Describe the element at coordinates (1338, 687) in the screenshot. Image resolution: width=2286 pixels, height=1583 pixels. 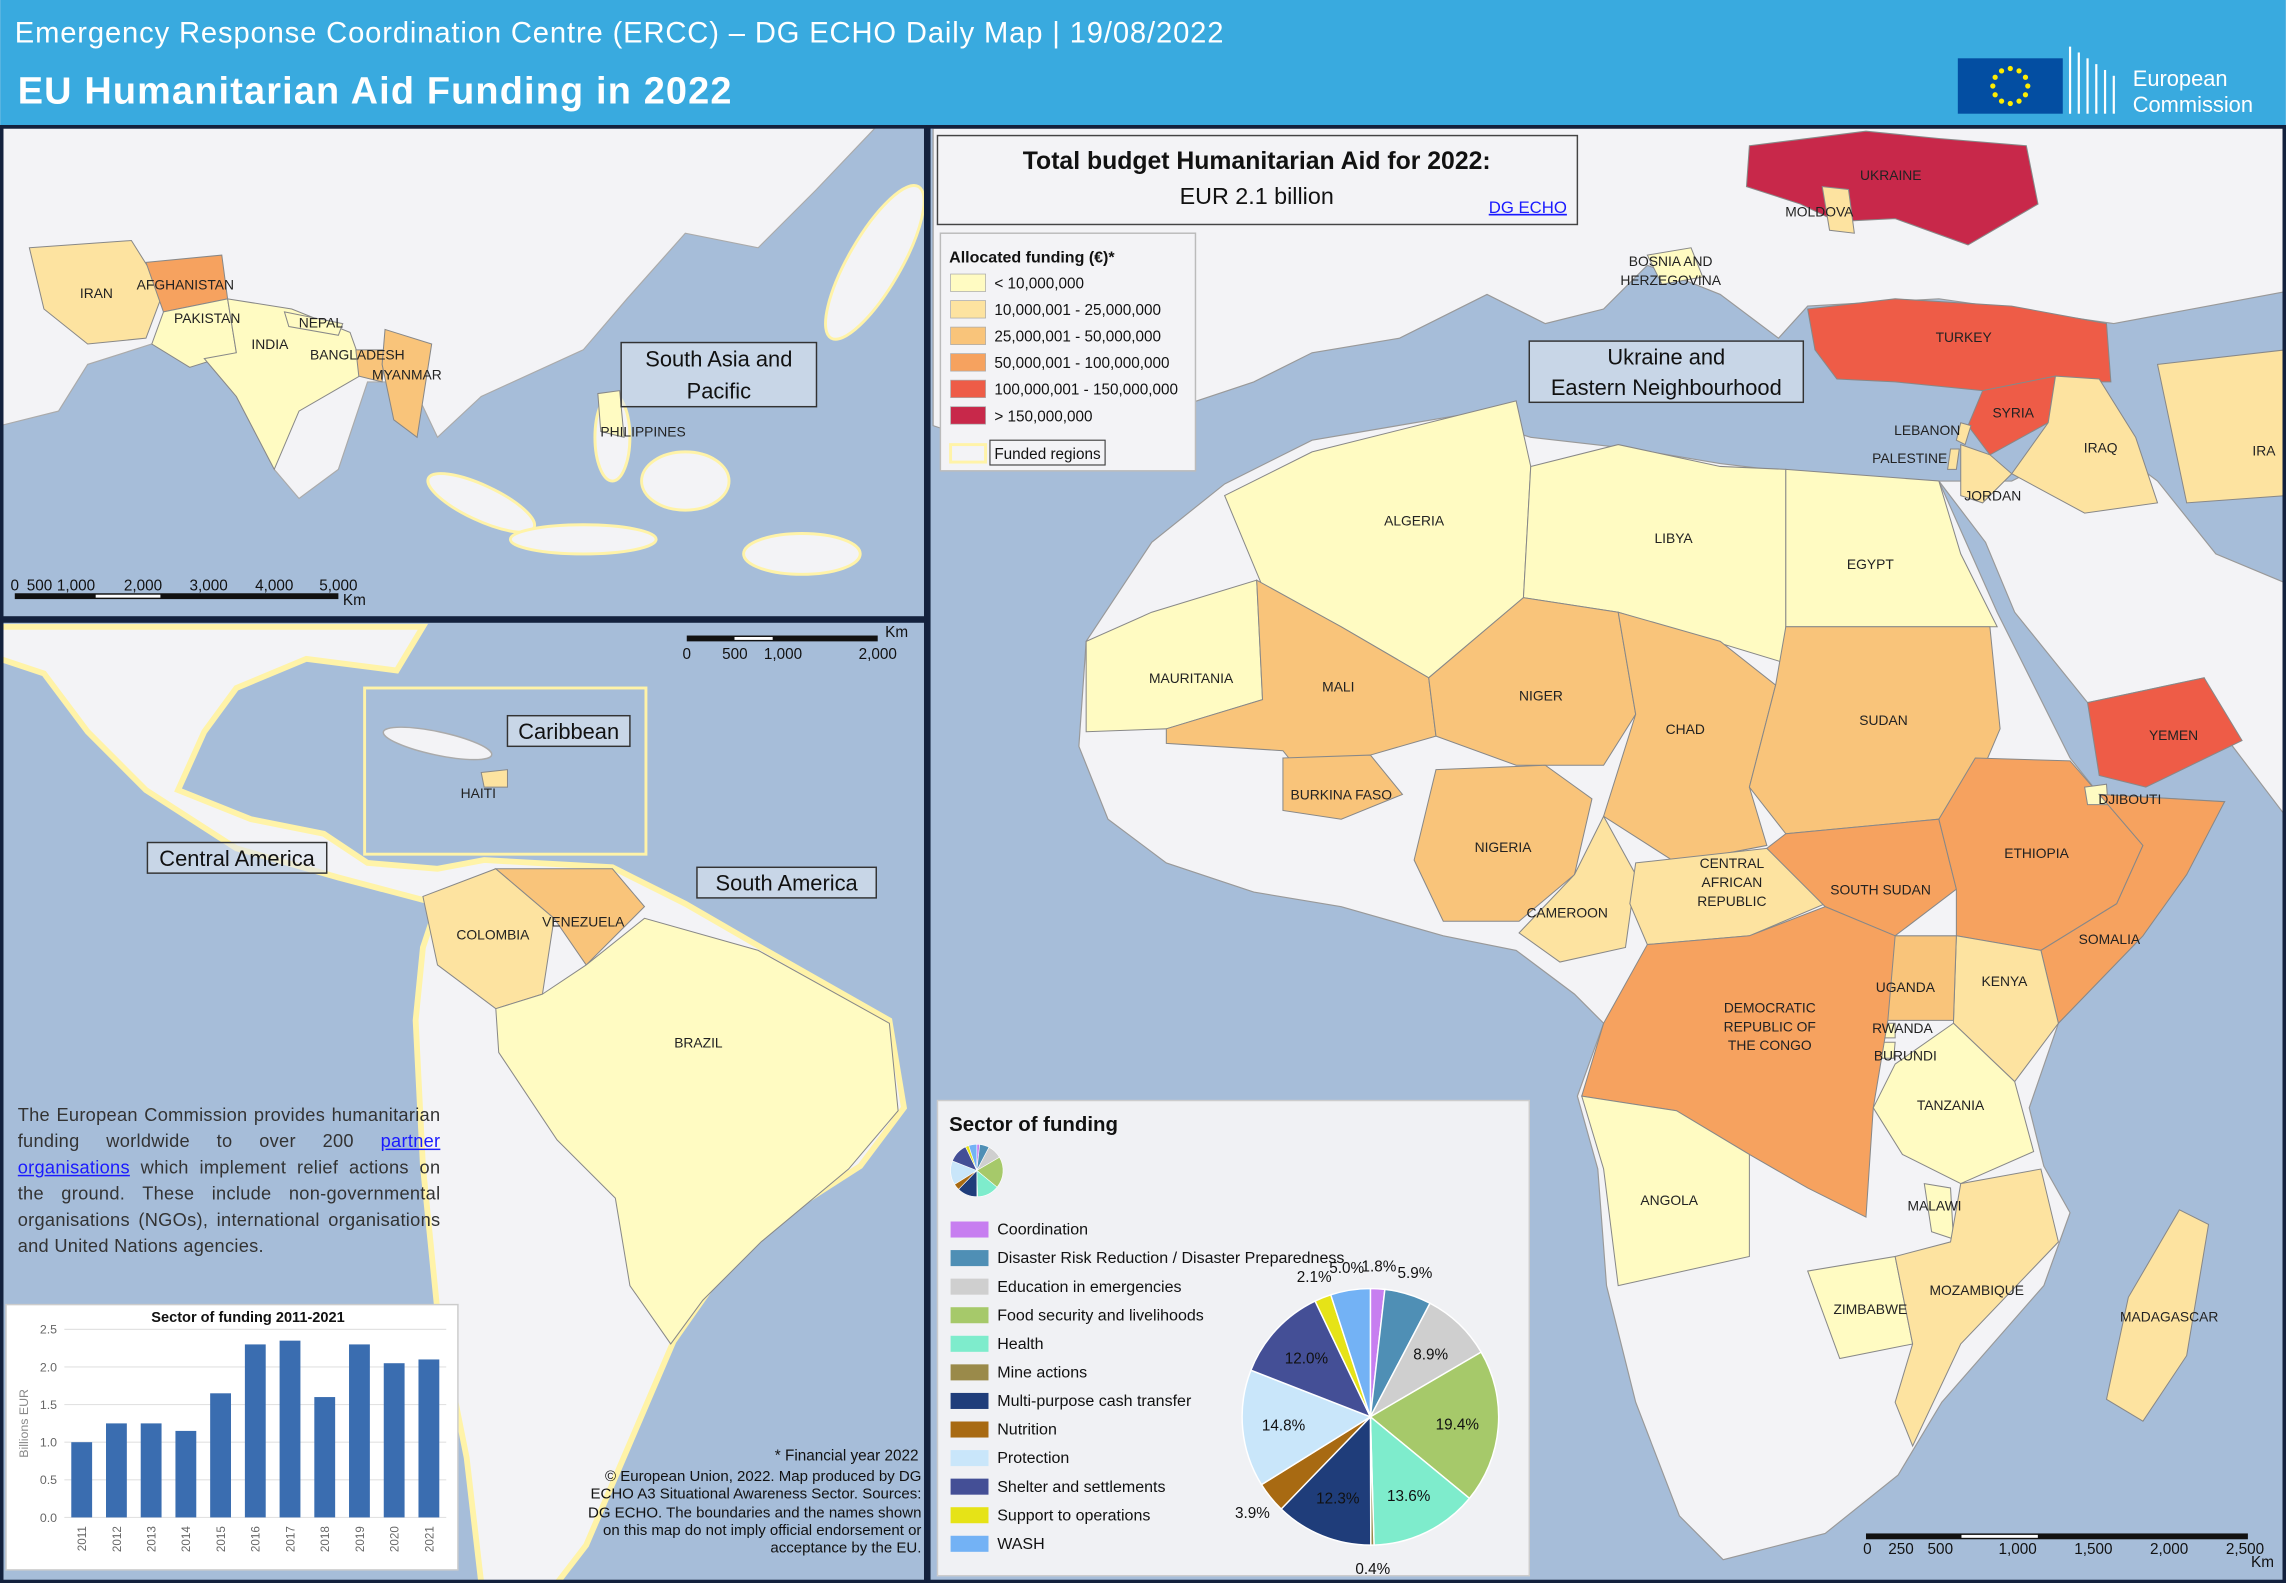
I see `country-label: MALI` at that location.